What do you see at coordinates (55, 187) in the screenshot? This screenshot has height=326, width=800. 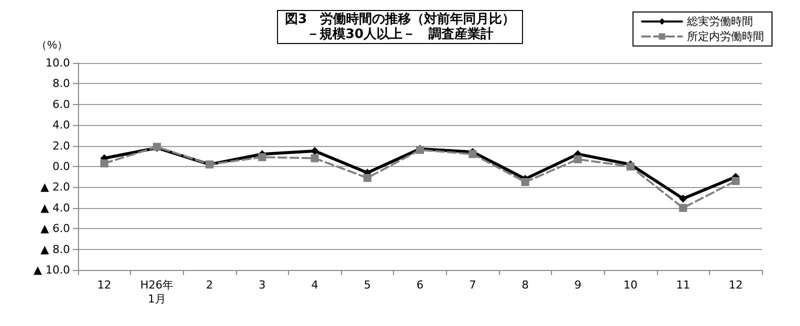 I see `y-tick-label: ▲ 2.0` at bounding box center [55, 187].